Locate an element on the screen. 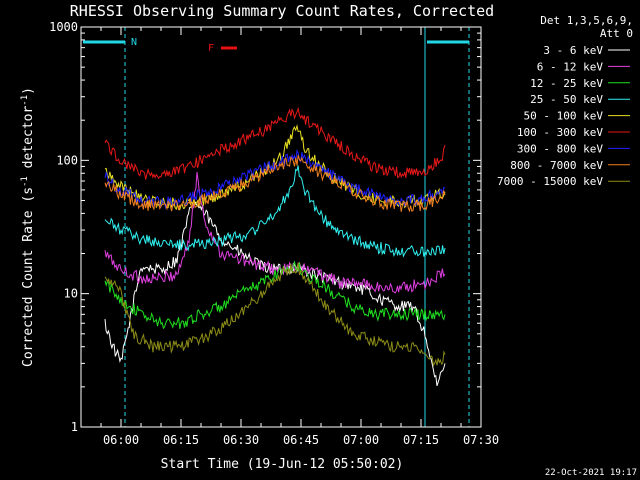  series-line-25-50-kev is located at coordinates (275, 211).